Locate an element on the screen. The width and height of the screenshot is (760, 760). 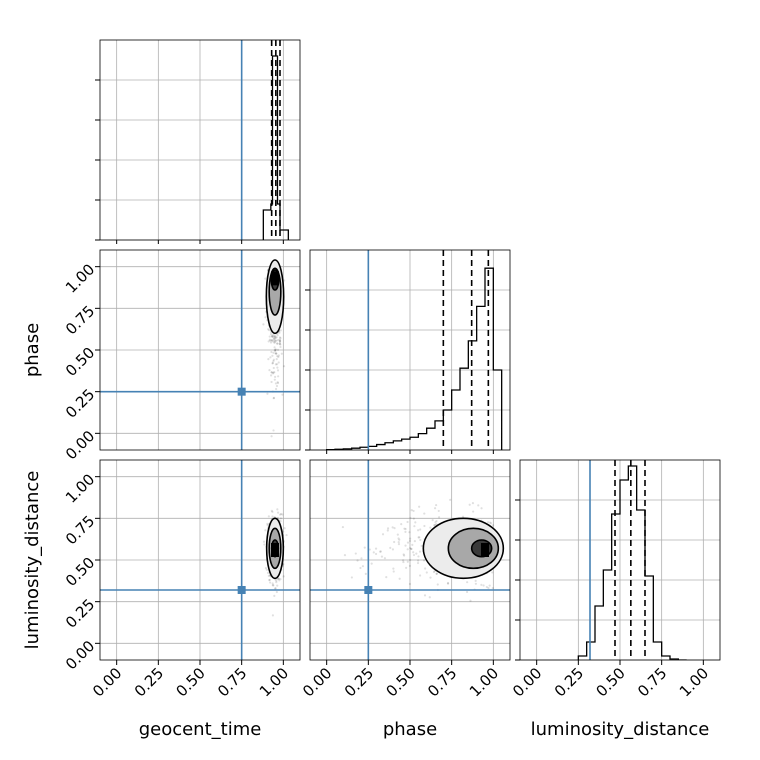
ytick-label: 0.25 is located at coordinates (80, 403).